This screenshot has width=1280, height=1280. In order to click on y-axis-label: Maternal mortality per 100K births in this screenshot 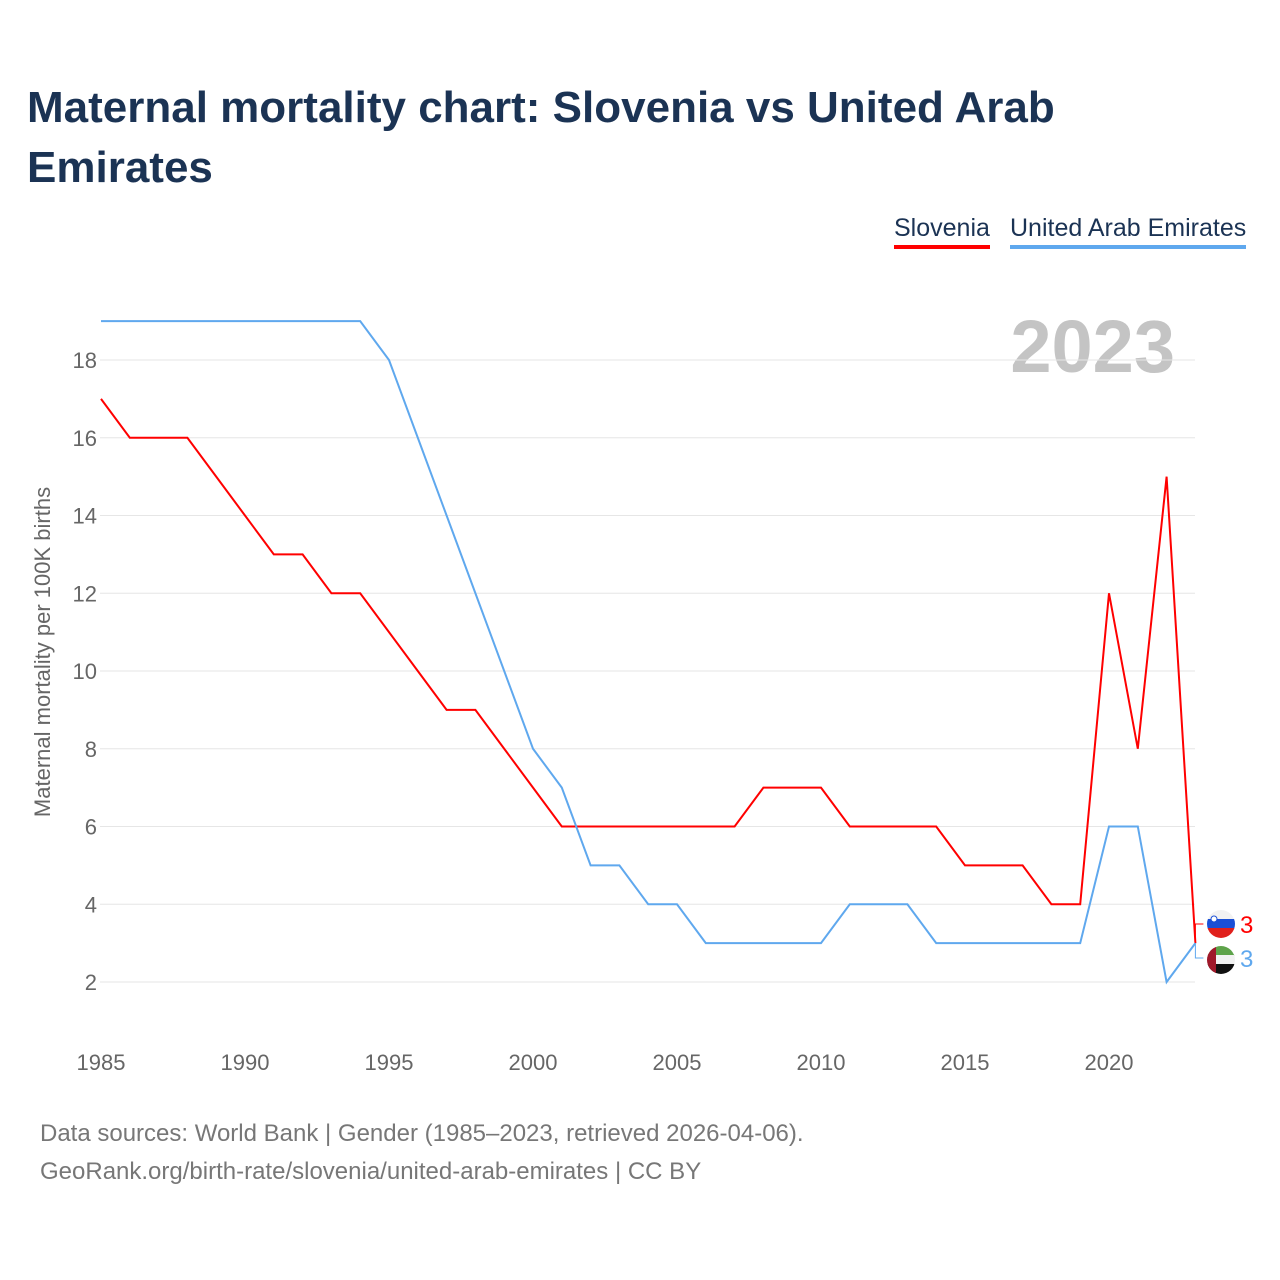, I will do `click(42, 652)`.